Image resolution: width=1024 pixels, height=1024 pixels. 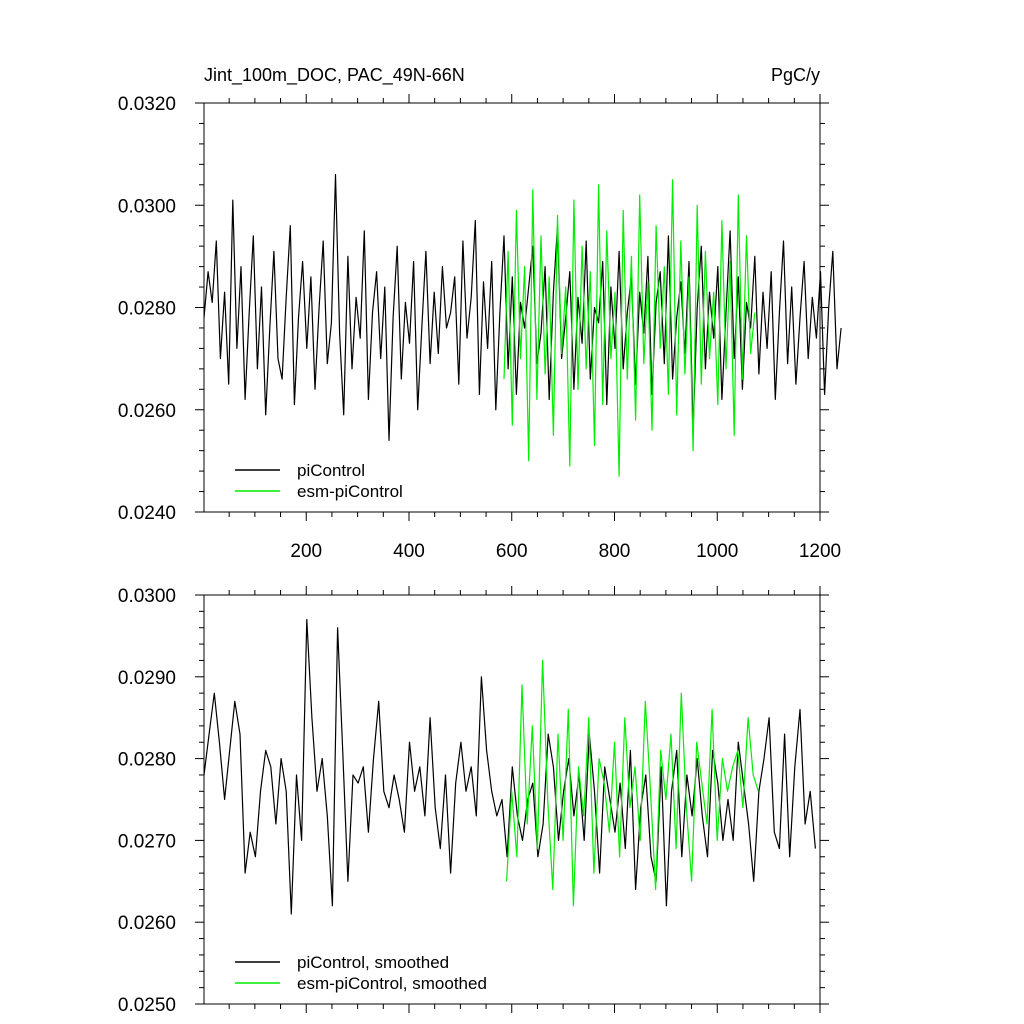 I want to click on legend-label: esm-piControl, so click(x=350, y=491).